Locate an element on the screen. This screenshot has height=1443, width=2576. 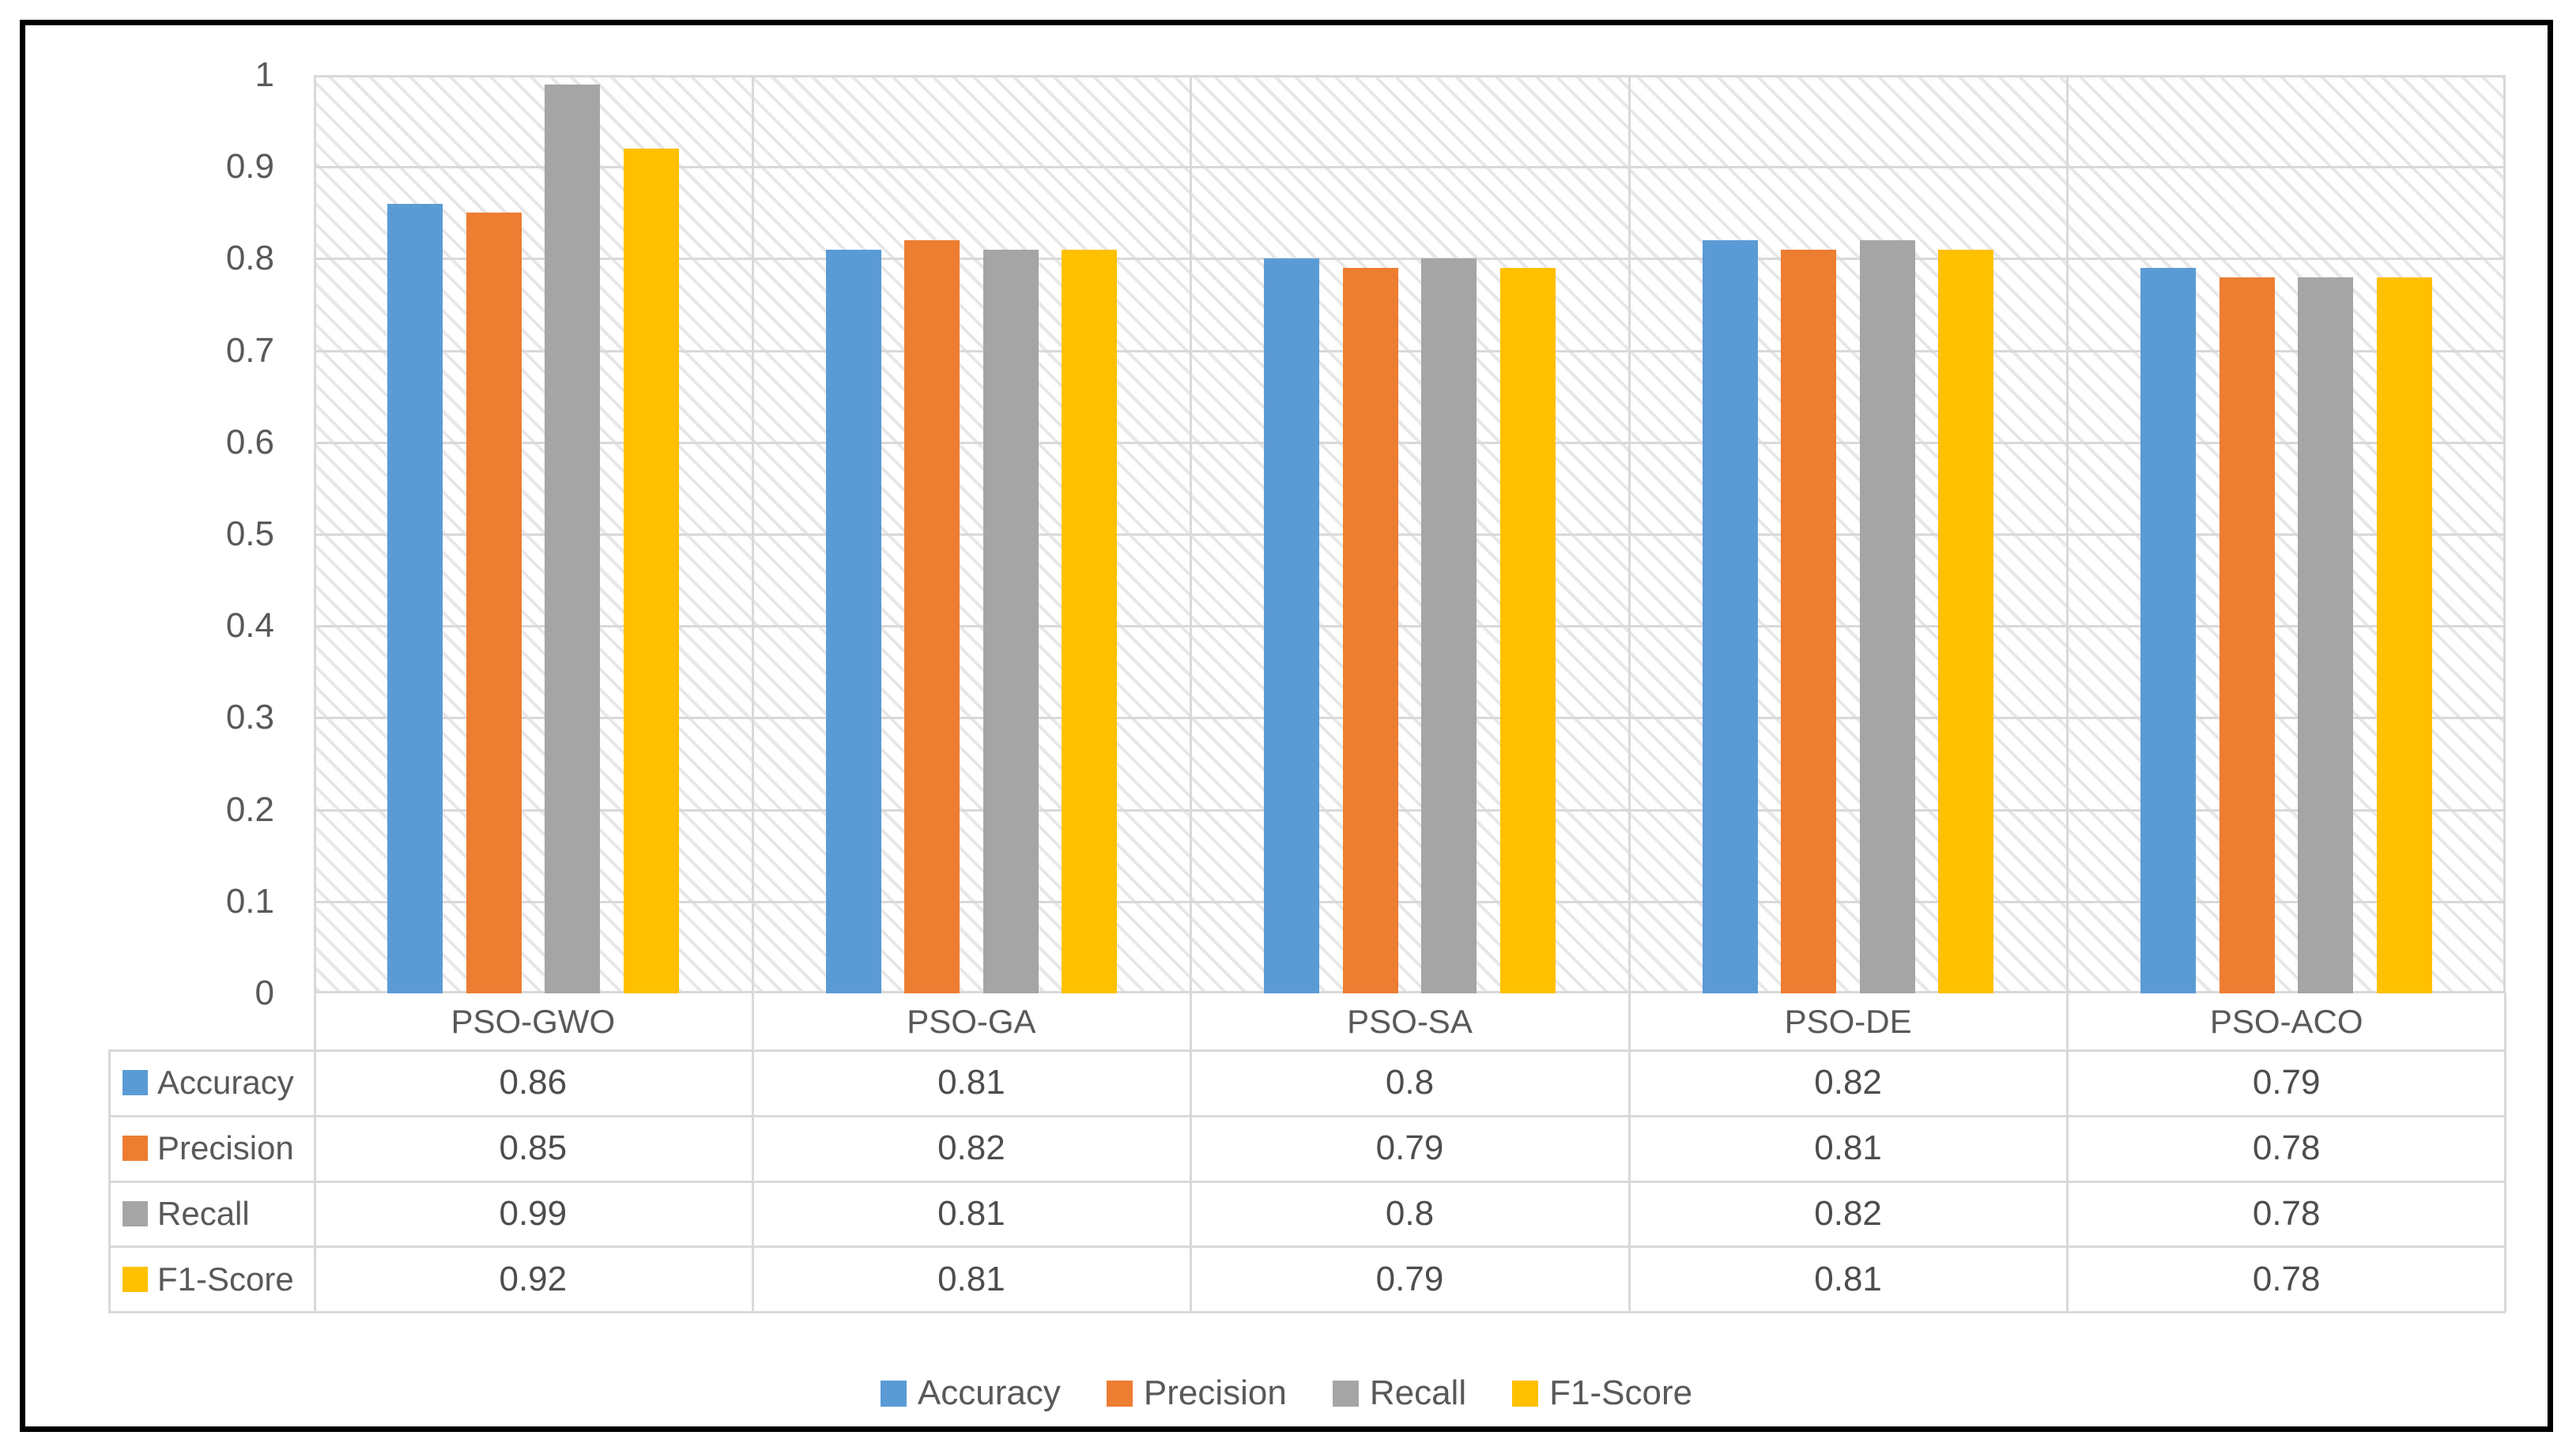
legend-item-recall: Recall is located at coordinates (1399, 1392).